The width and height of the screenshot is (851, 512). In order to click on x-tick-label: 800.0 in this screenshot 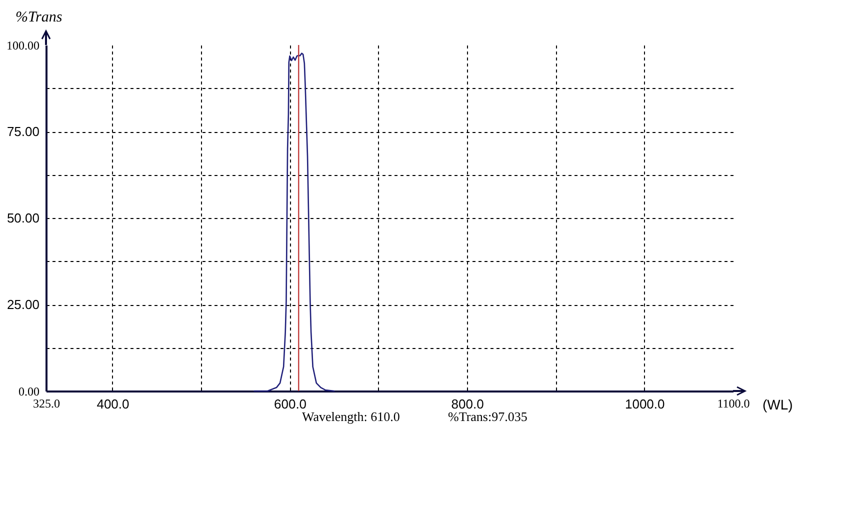, I will do `click(467, 404)`.